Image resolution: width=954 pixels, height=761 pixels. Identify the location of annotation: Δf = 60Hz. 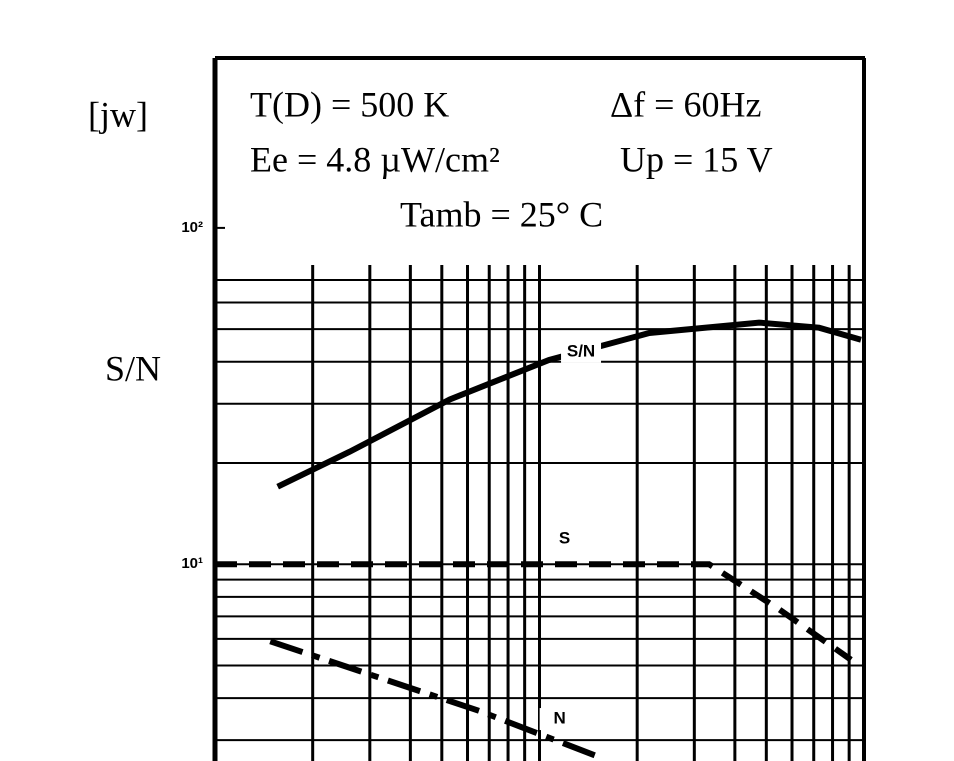
(685, 104).